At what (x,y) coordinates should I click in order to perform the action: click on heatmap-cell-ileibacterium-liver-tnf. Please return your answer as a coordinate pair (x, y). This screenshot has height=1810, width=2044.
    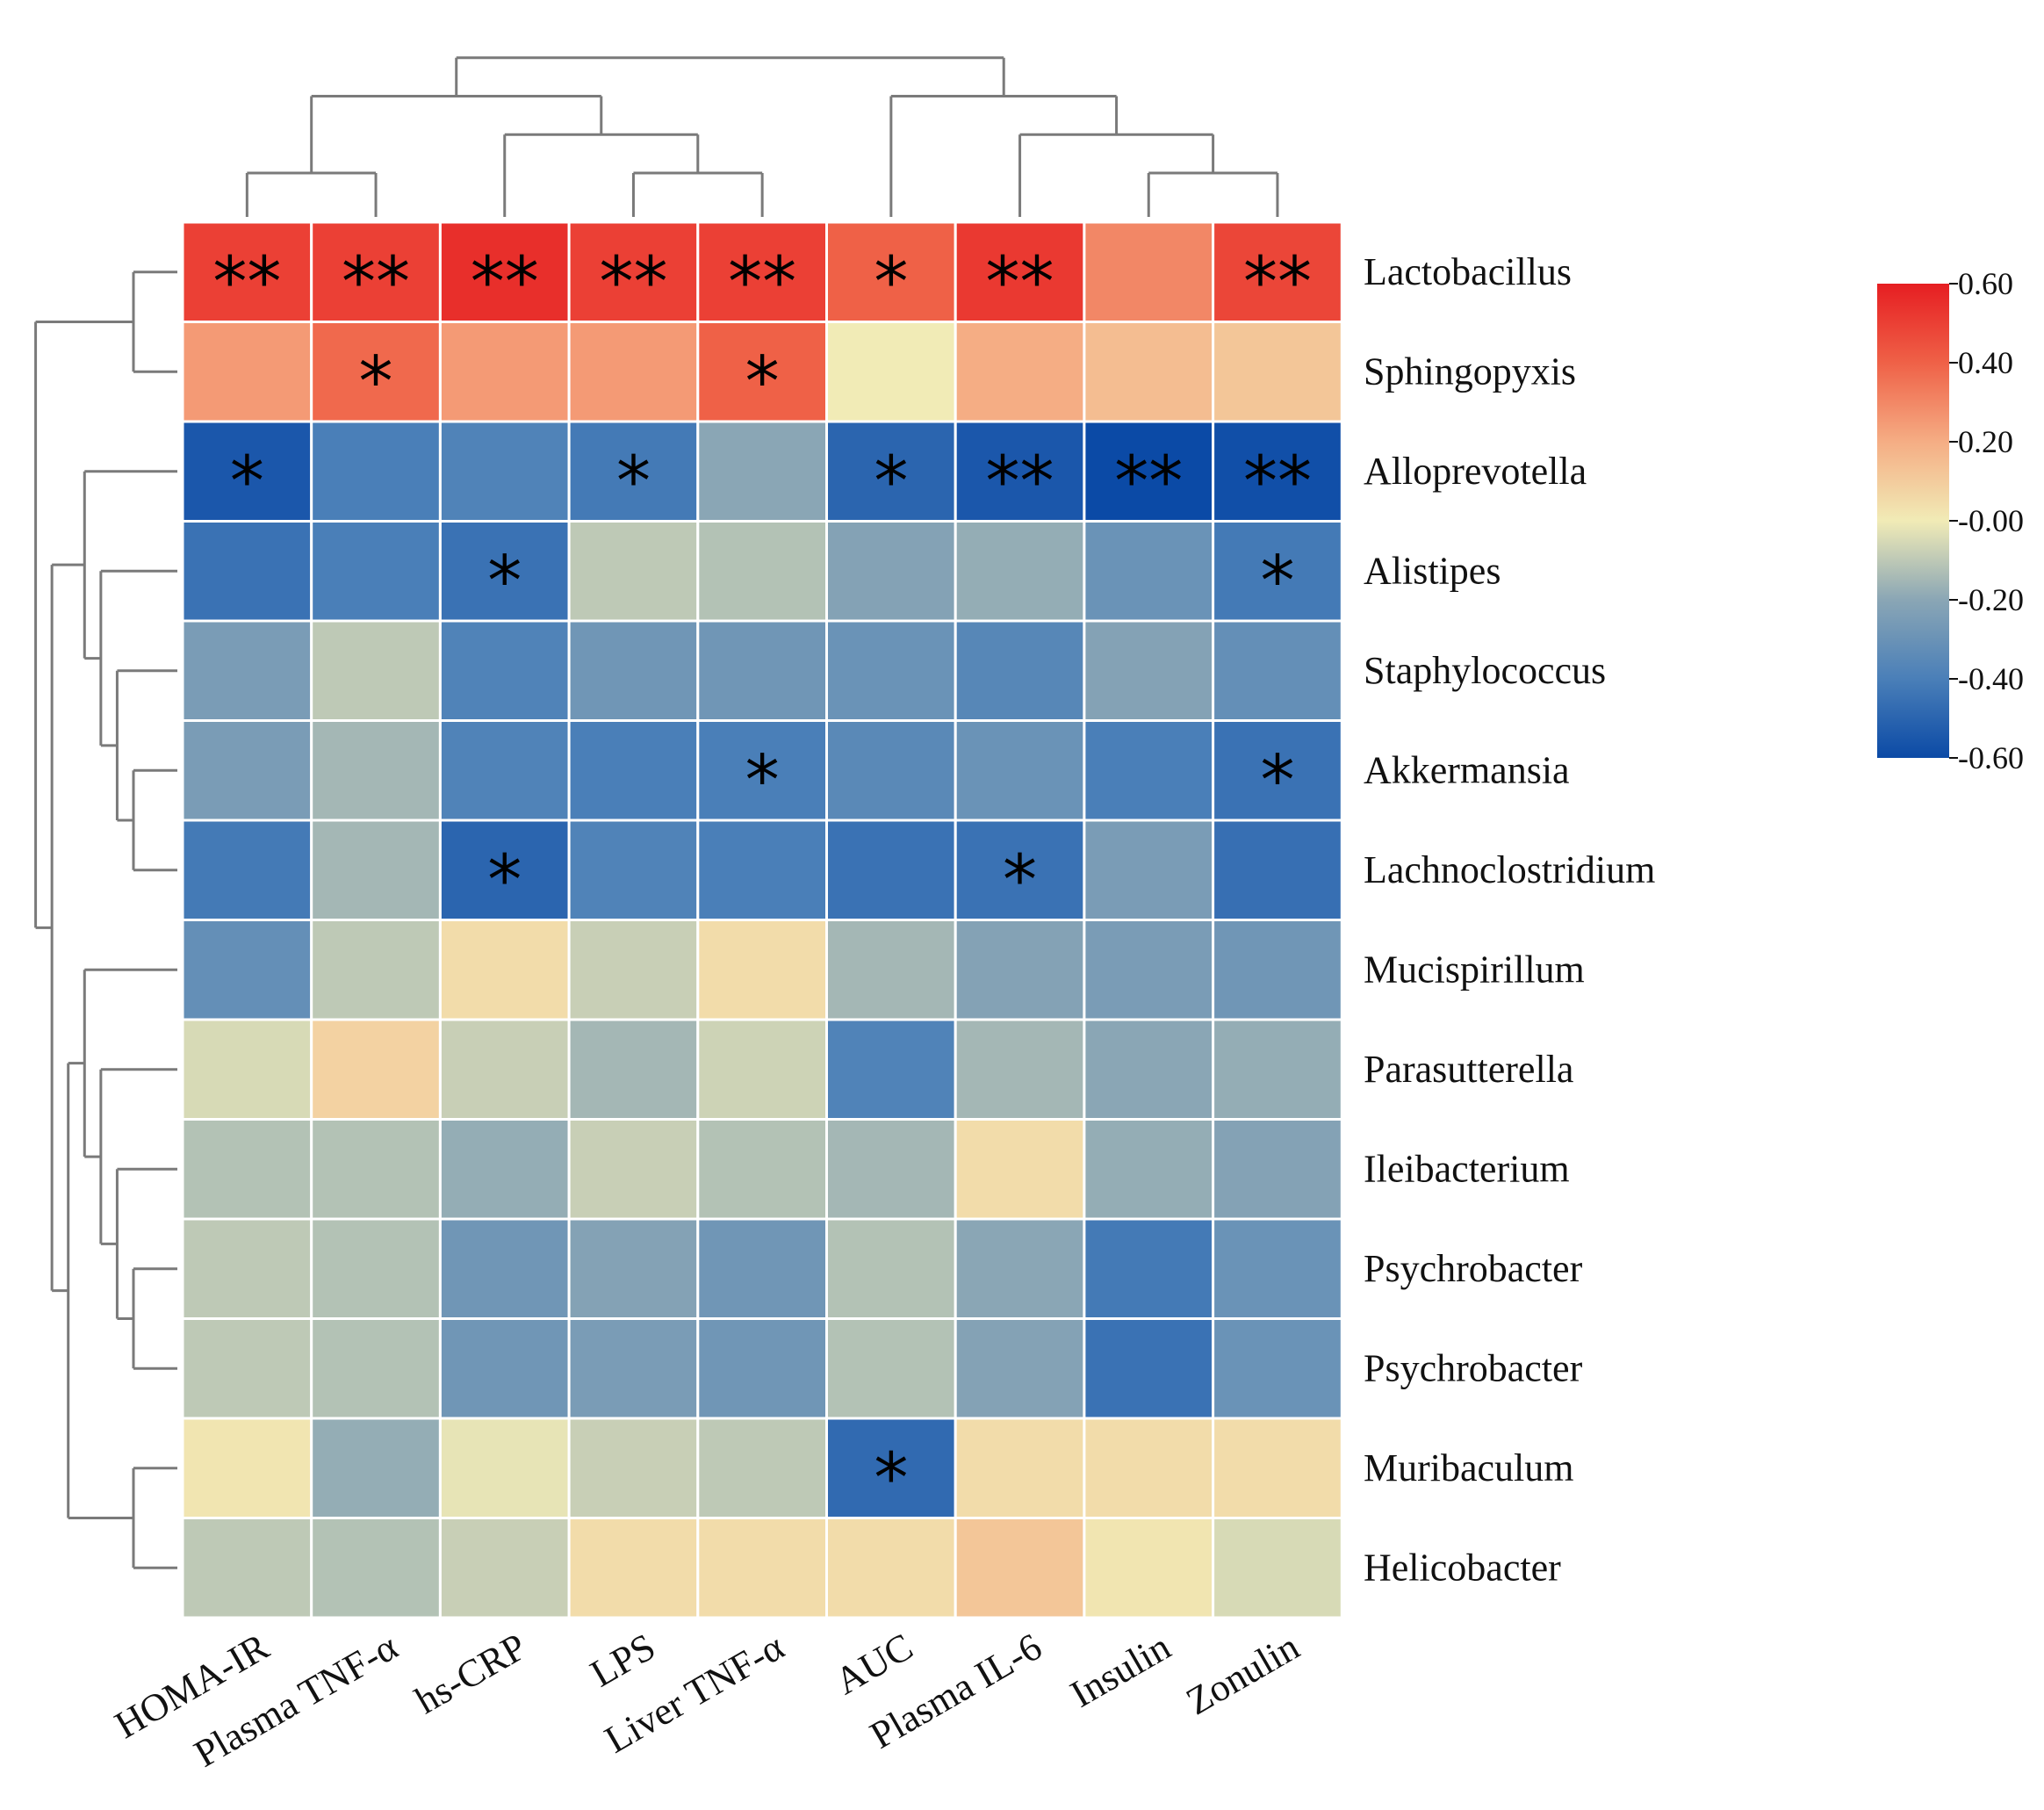
    Looking at the image, I should click on (762, 1170).